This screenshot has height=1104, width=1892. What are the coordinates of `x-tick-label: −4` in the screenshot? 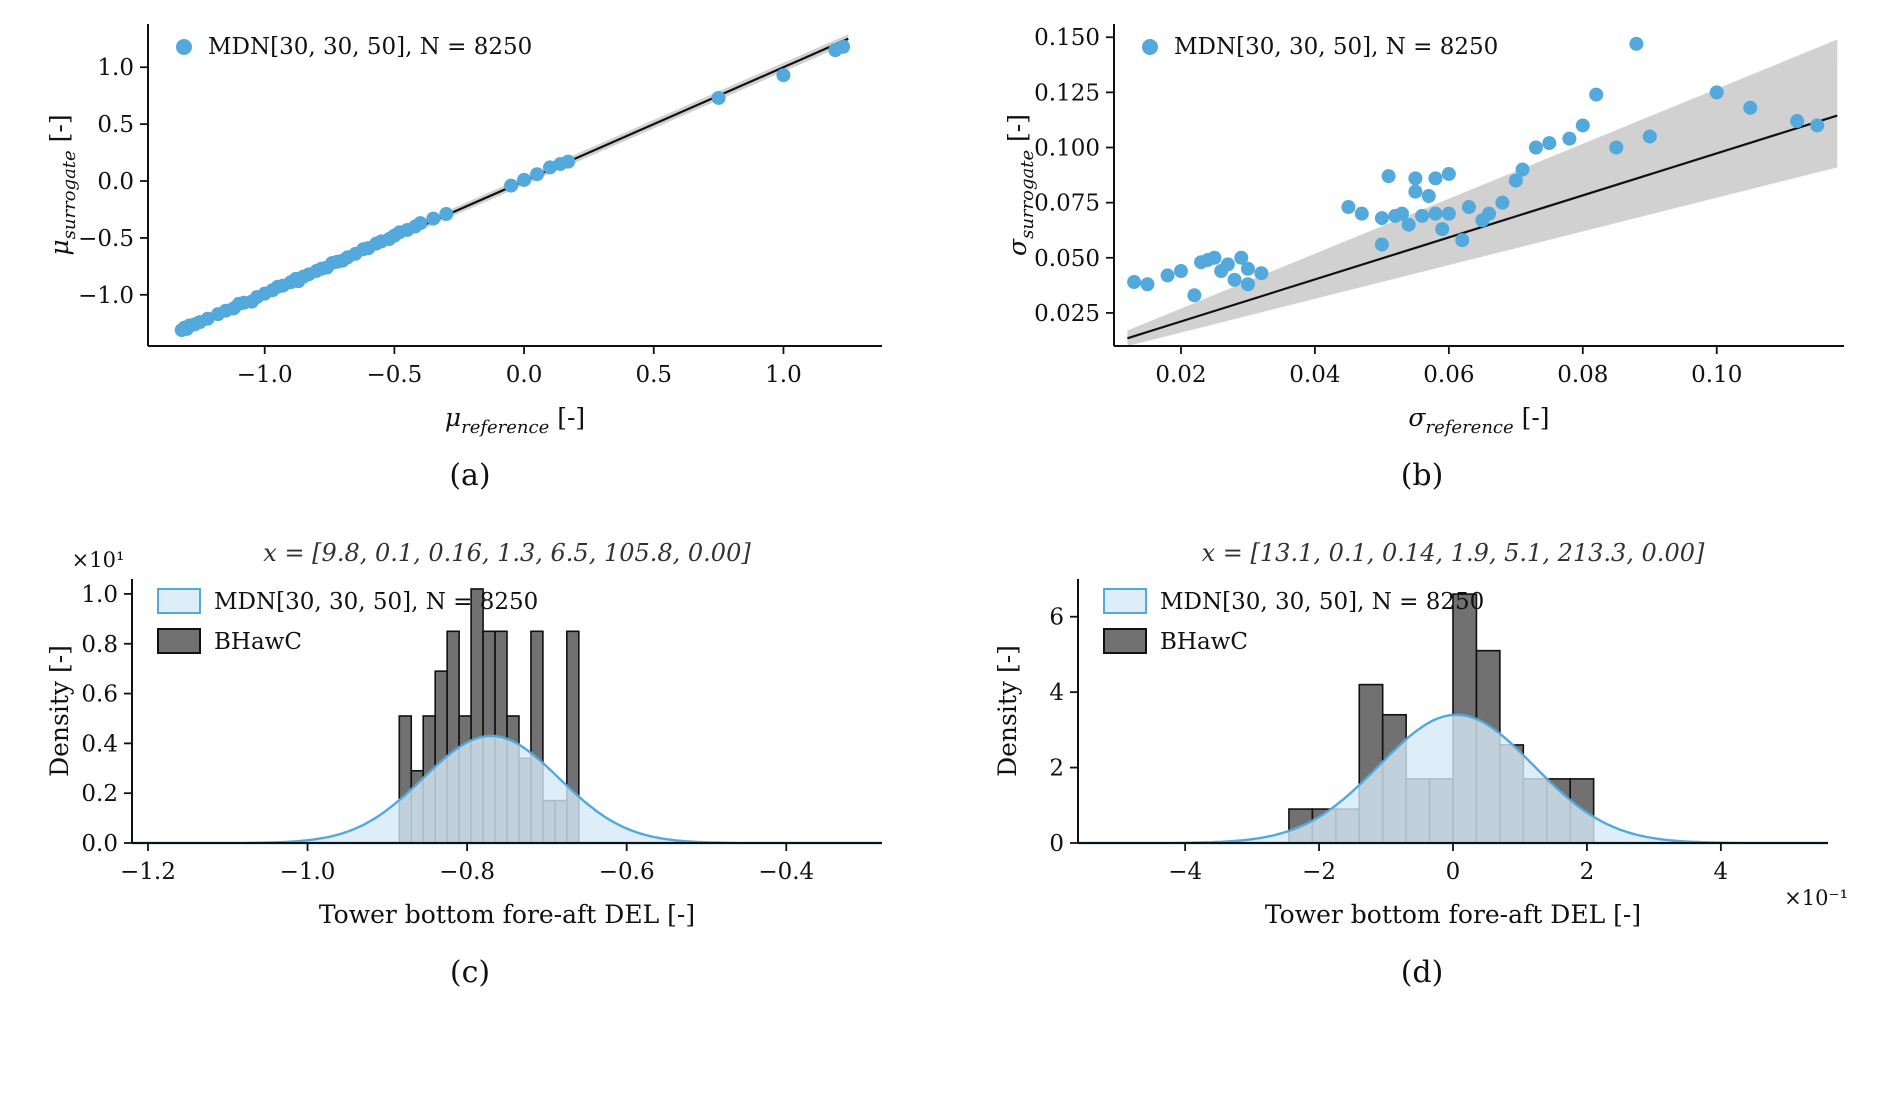 It's located at (1185, 872).